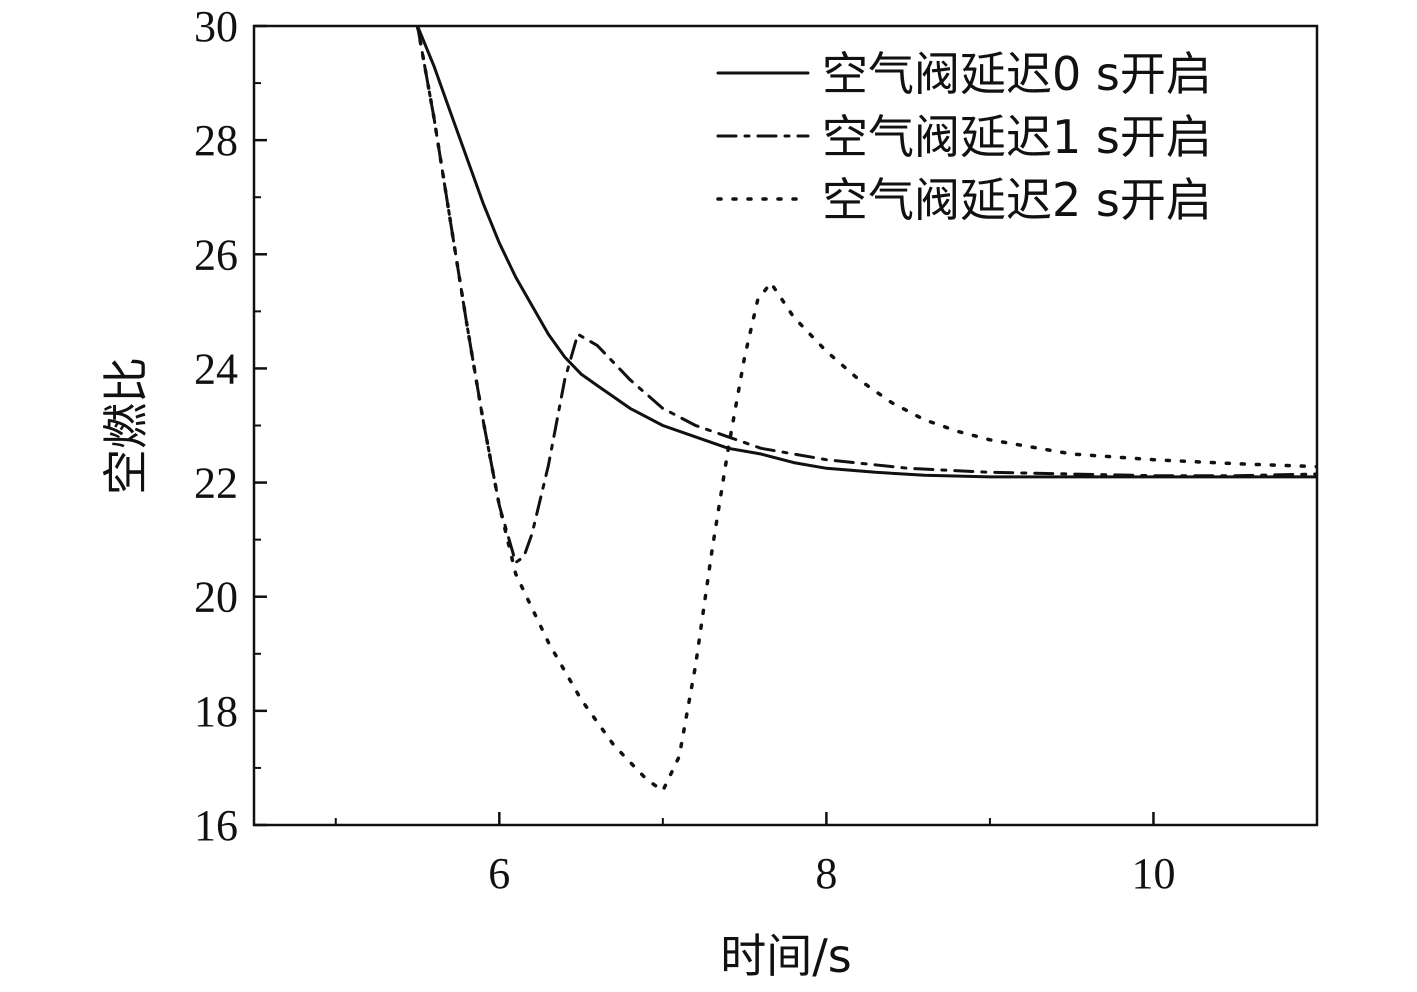 The width and height of the screenshot is (1417, 992). I want to click on x-tick-label: 10, so click(1153, 873).